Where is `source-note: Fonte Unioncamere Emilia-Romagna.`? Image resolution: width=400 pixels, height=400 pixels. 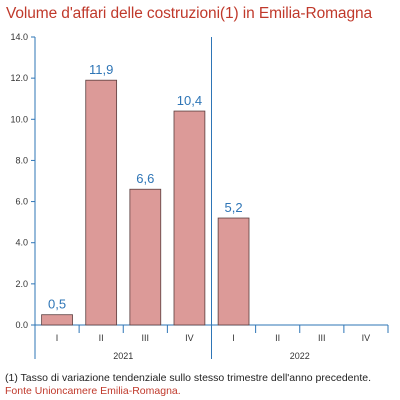
source-note: Fonte Unioncamere Emilia-Romagna. is located at coordinates (93, 391).